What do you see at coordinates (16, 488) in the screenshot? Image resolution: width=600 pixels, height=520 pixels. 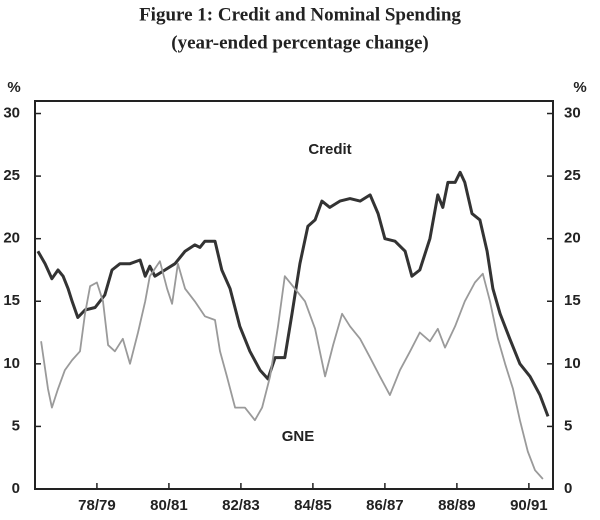 I see `y-tick-label: 0` at bounding box center [16, 488].